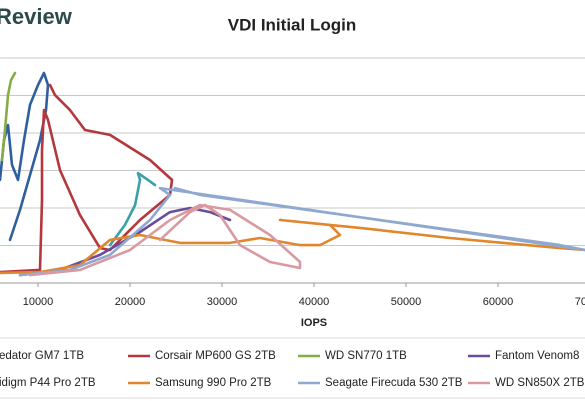 The height and width of the screenshot is (401, 585). Describe the element at coordinates (314, 323) in the screenshot. I see `x-axis-label: IOPS` at that location.